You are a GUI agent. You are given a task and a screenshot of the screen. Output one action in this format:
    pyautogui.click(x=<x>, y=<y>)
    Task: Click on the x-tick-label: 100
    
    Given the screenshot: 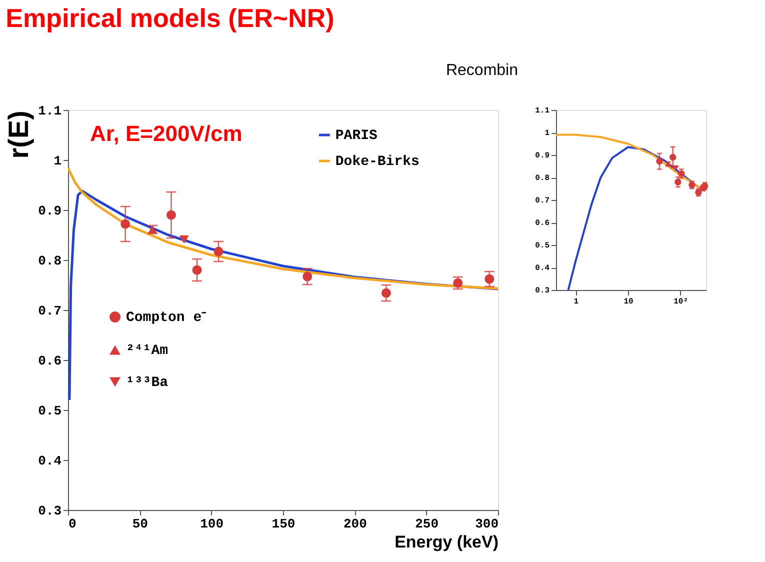 What is the action you would take?
    pyautogui.click(x=212, y=524)
    